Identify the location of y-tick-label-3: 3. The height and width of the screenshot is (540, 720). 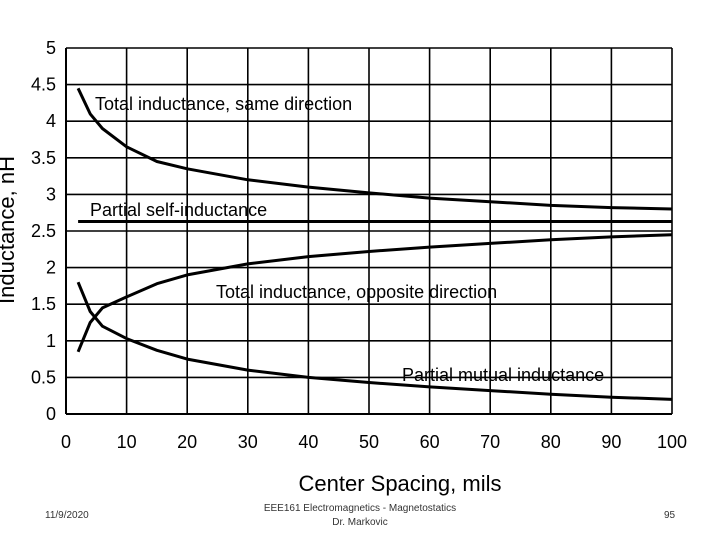
(51, 194).